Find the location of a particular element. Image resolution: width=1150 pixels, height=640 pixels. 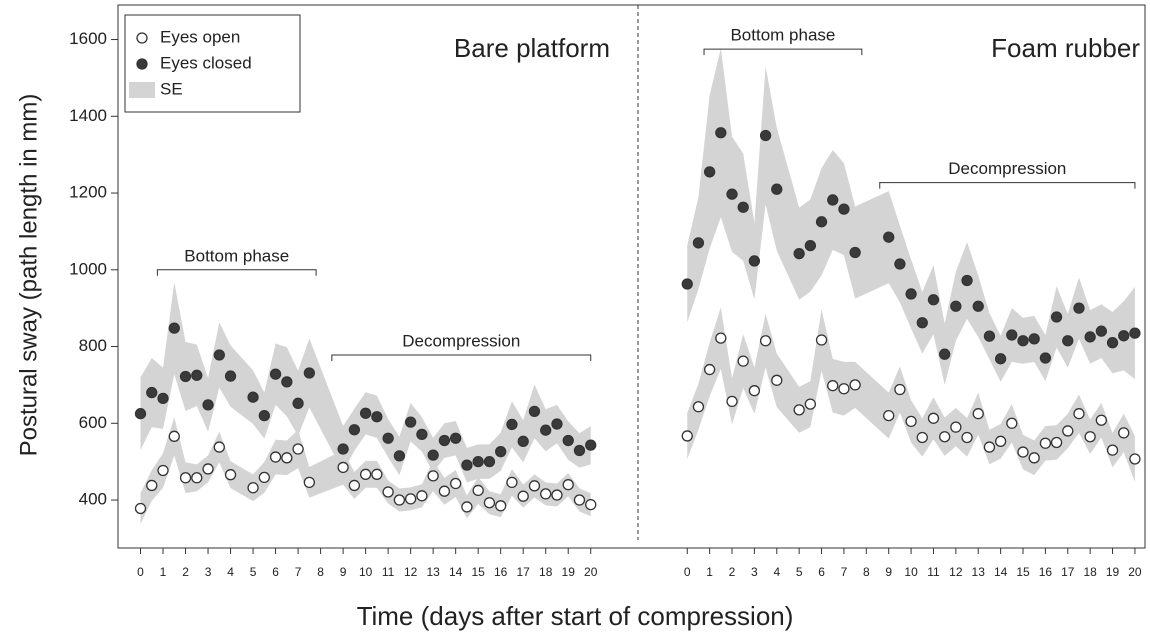

x-tick-label: 1 is located at coordinates (163, 572).